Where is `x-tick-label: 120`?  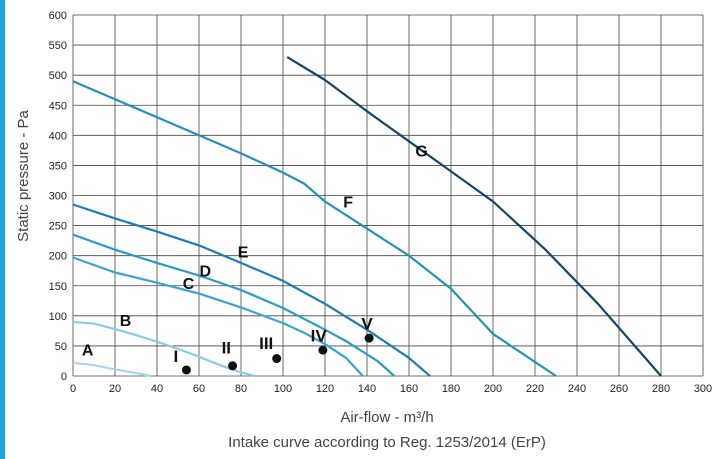
x-tick-label: 120 is located at coordinates (325, 389).